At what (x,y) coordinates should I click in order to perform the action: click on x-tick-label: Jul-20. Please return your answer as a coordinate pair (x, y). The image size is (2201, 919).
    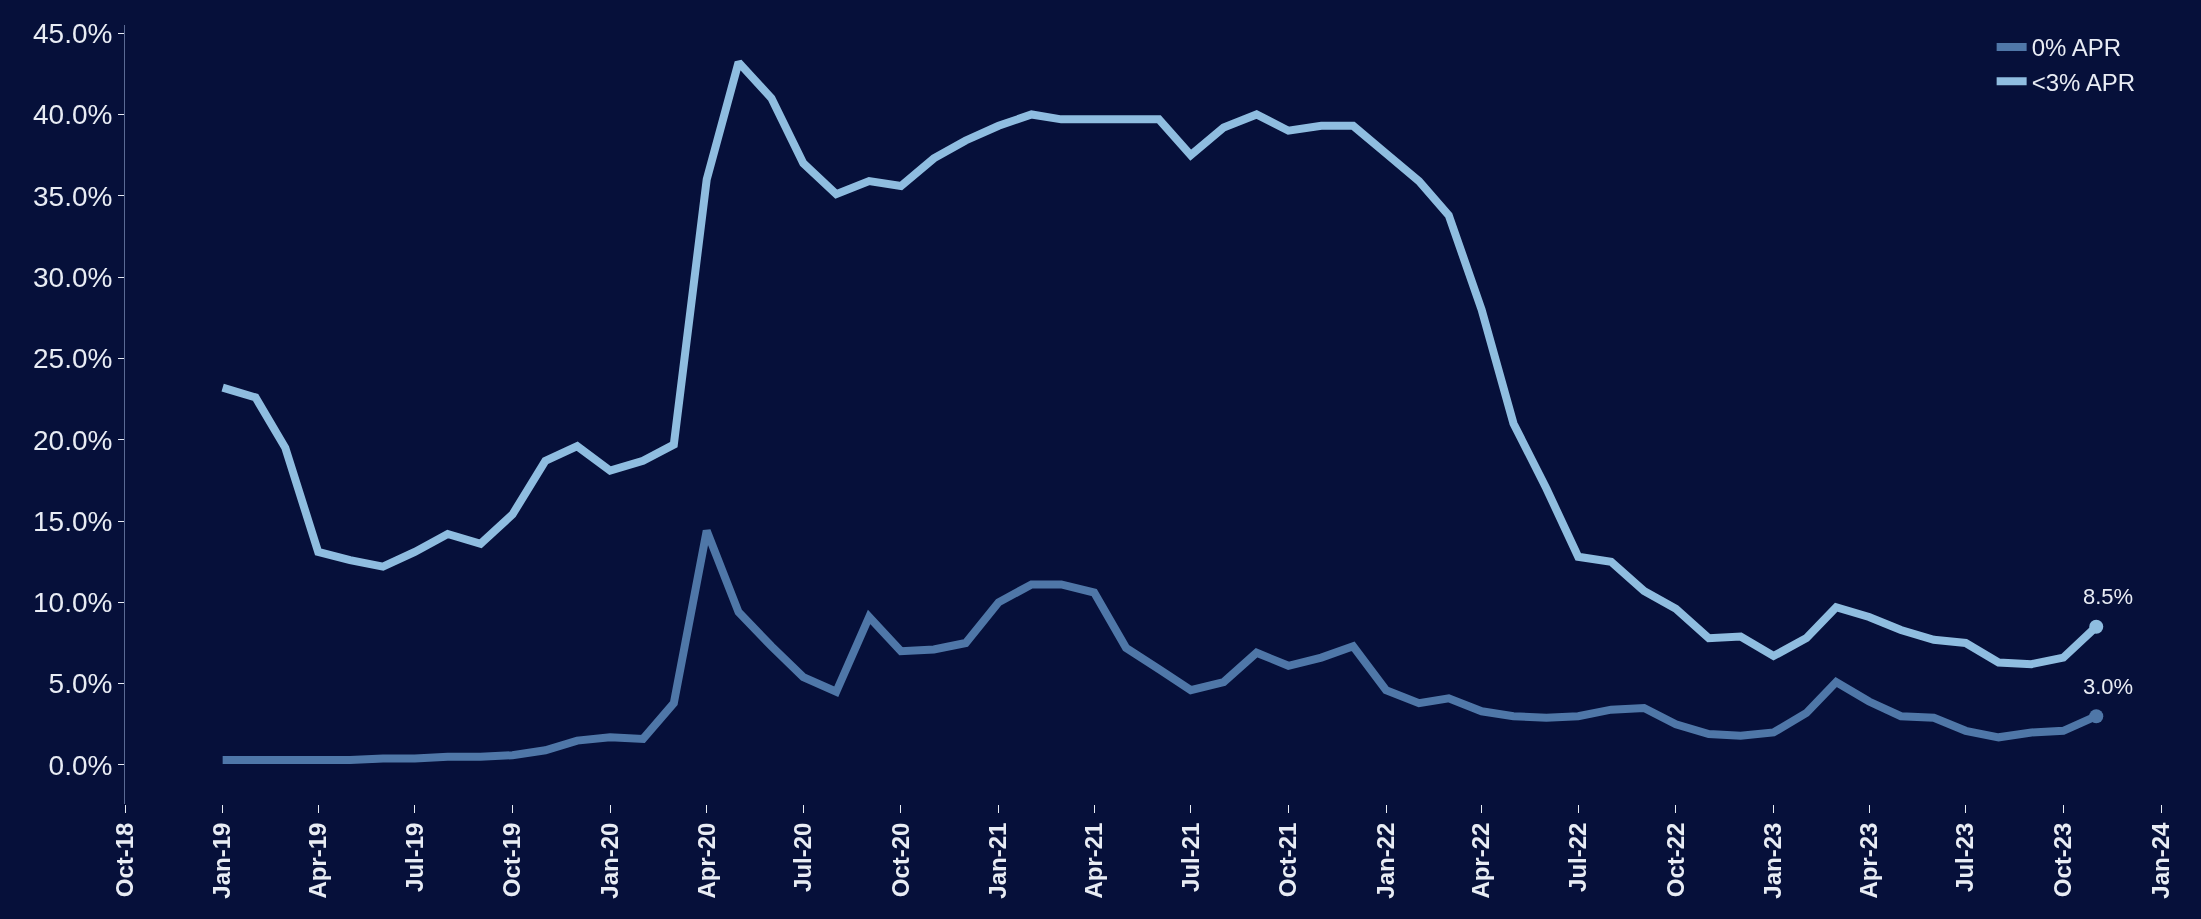
    Looking at the image, I should click on (803, 857).